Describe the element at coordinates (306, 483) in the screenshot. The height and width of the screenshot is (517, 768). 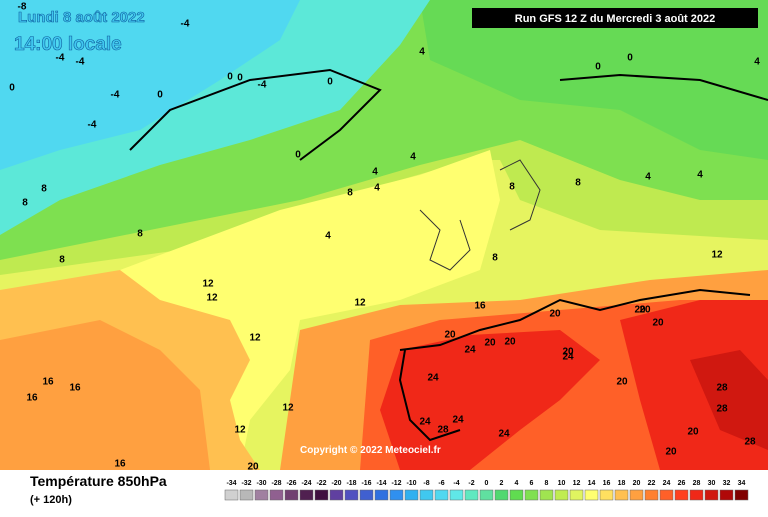
I see `legend-value: -24` at that location.